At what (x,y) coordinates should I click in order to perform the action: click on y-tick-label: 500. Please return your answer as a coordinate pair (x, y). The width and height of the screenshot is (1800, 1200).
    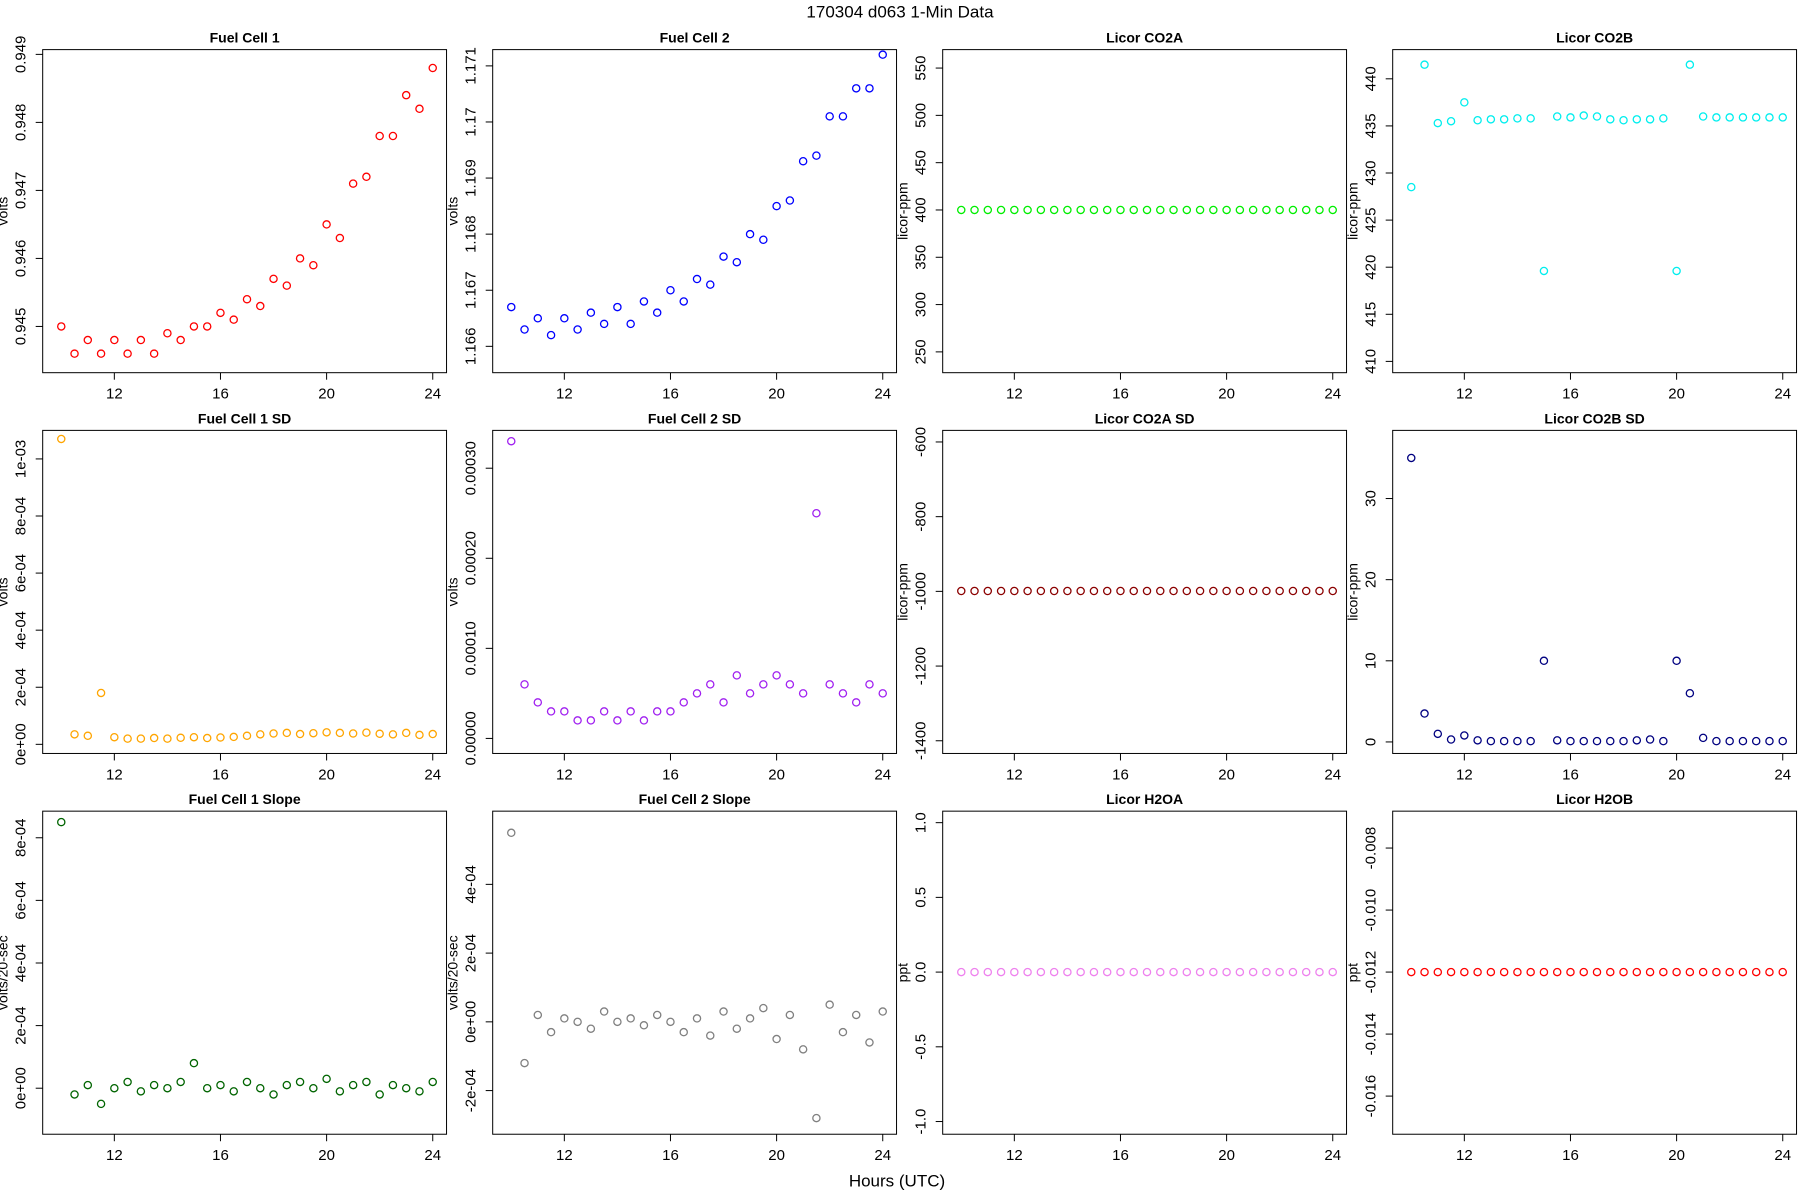
    Looking at the image, I should click on (921, 115).